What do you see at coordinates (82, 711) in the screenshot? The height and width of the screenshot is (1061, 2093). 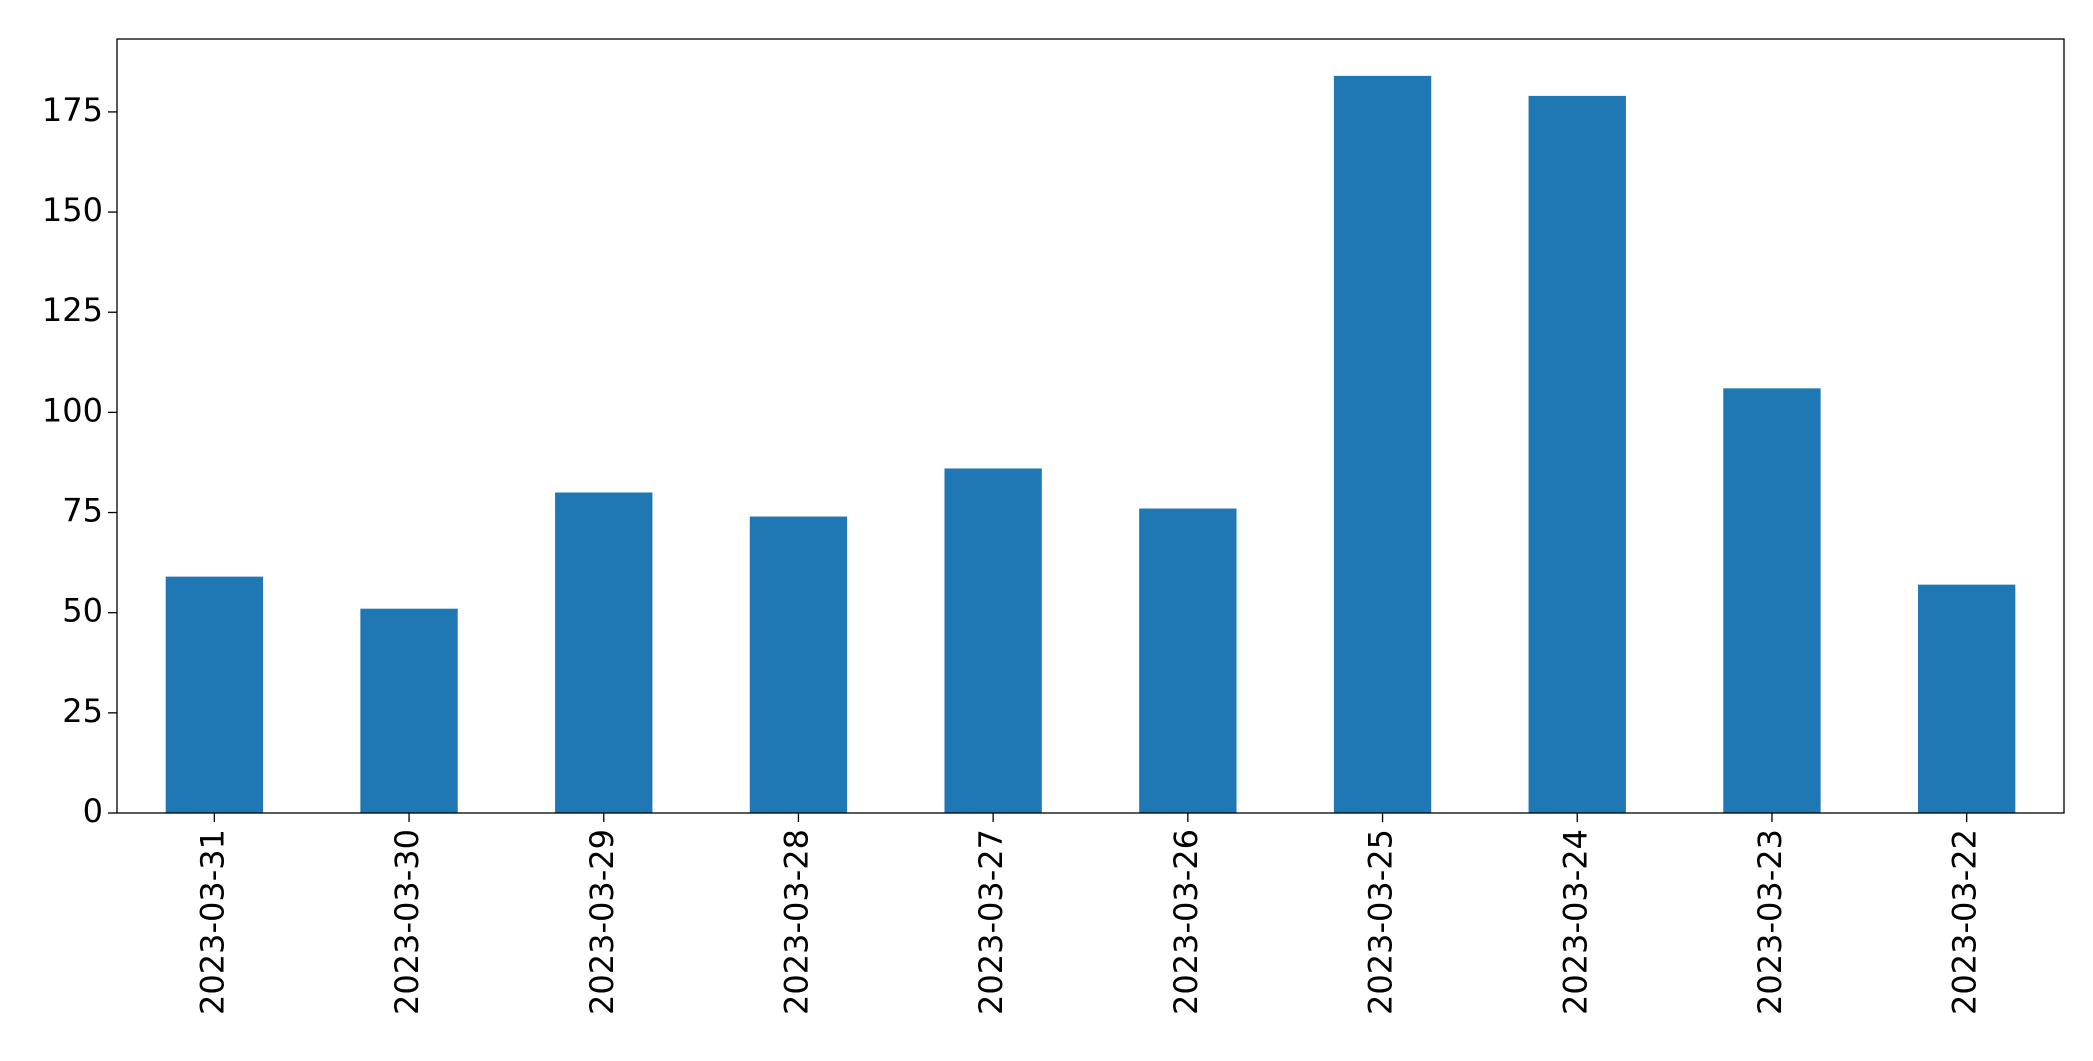 I see `y-tick-label: 25` at bounding box center [82, 711].